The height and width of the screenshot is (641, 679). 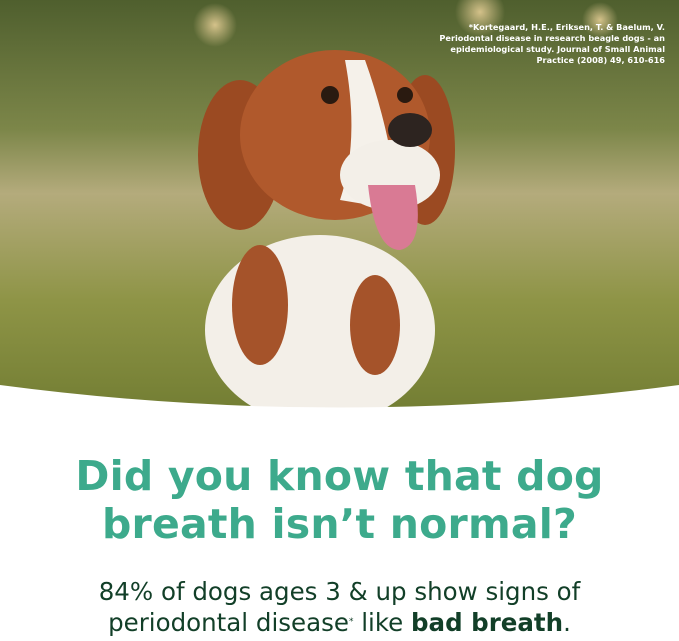 I want to click on asterisk: *, so click(x=351, y=622).